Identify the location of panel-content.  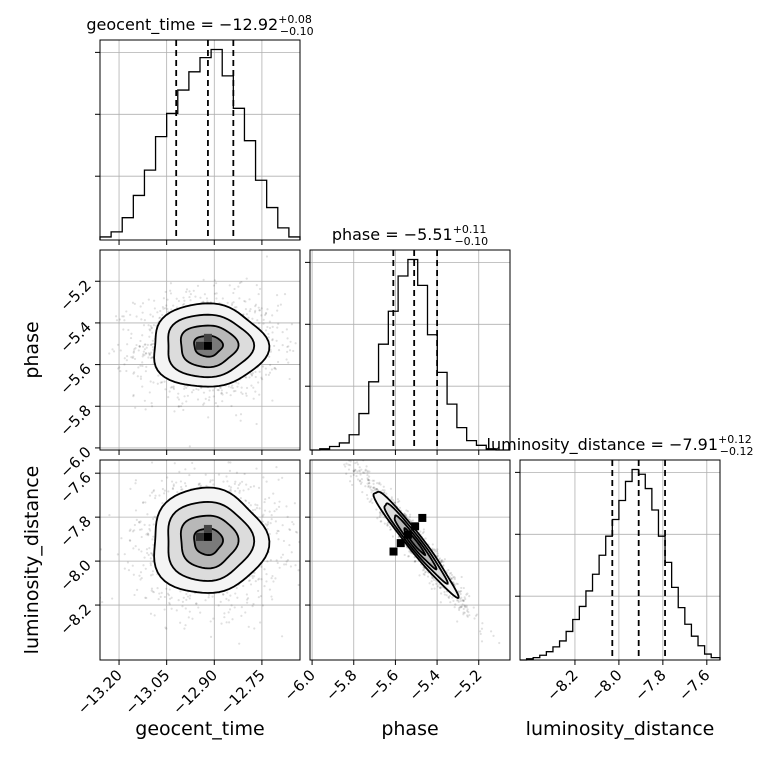
(219, 545).